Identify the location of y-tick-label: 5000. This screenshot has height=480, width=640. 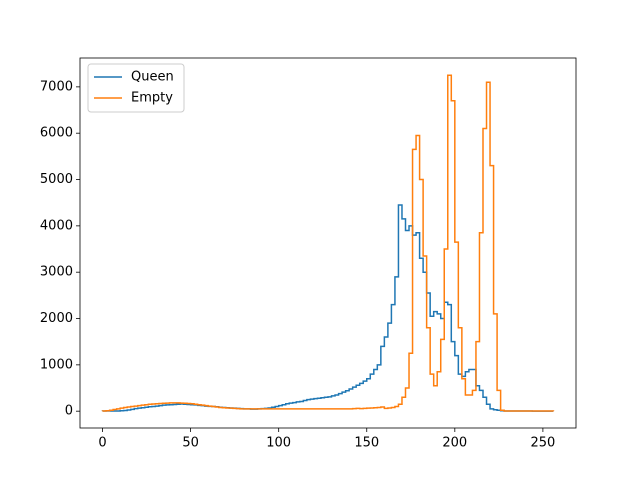
(56, 179).